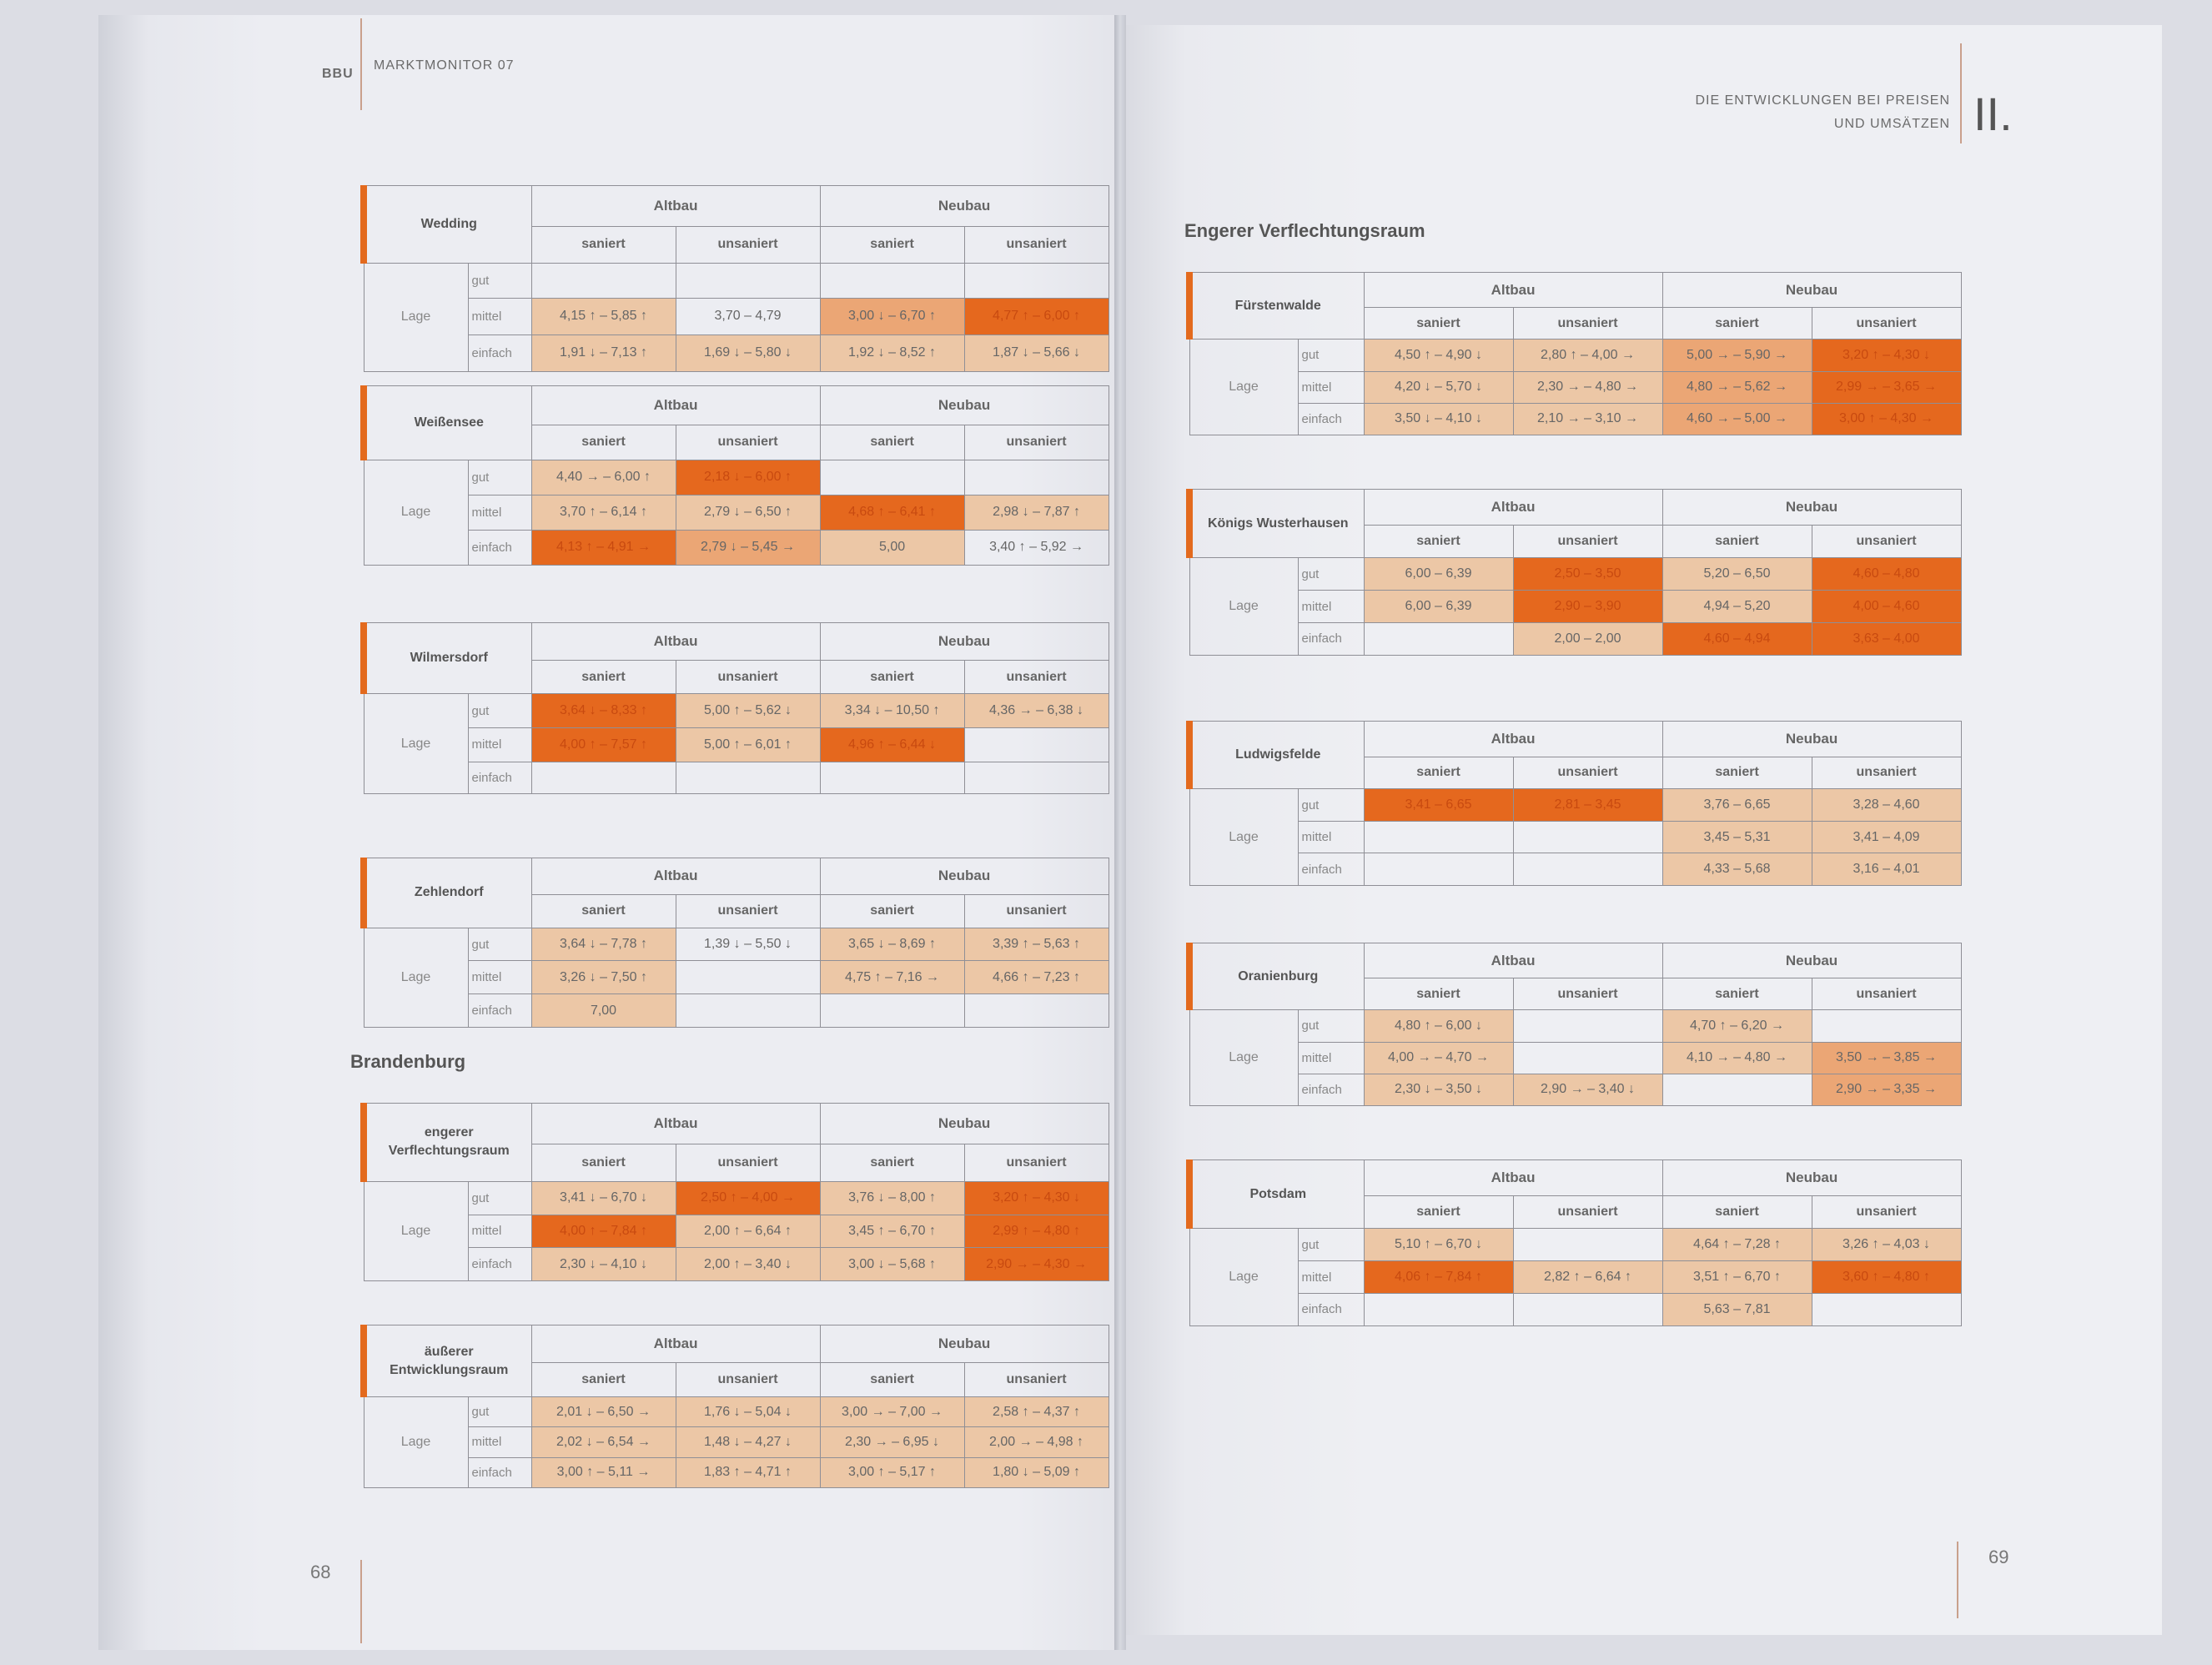 This screenshot has width=2212, height=1665. I want to click on header-line-1: DIE ENTWICKLUNGEN BEI PREISEN, so click(1823, 100).